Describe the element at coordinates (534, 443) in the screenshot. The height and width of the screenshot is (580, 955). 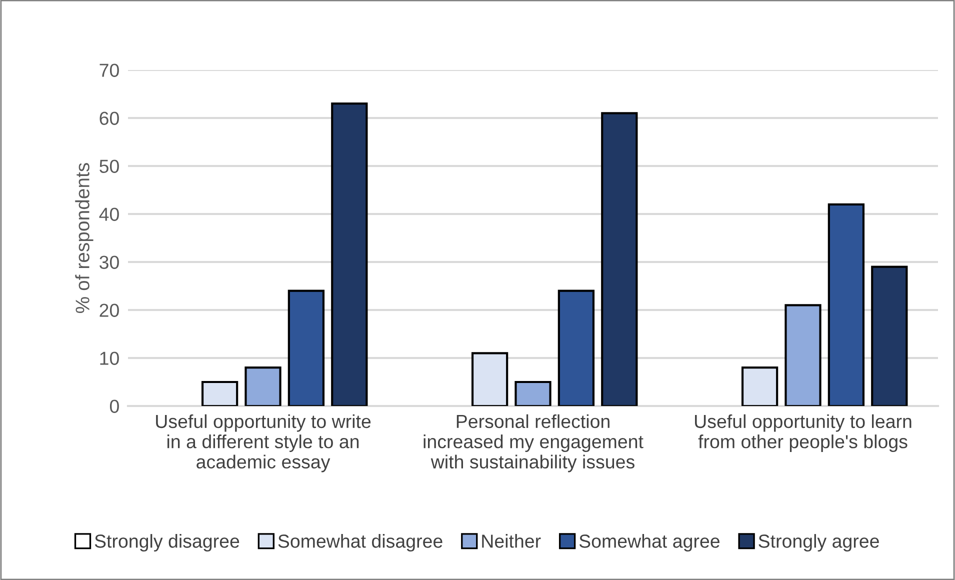
I see `x-tick-label: Personal reflection increased my engagement with sustainability issues` at that location.